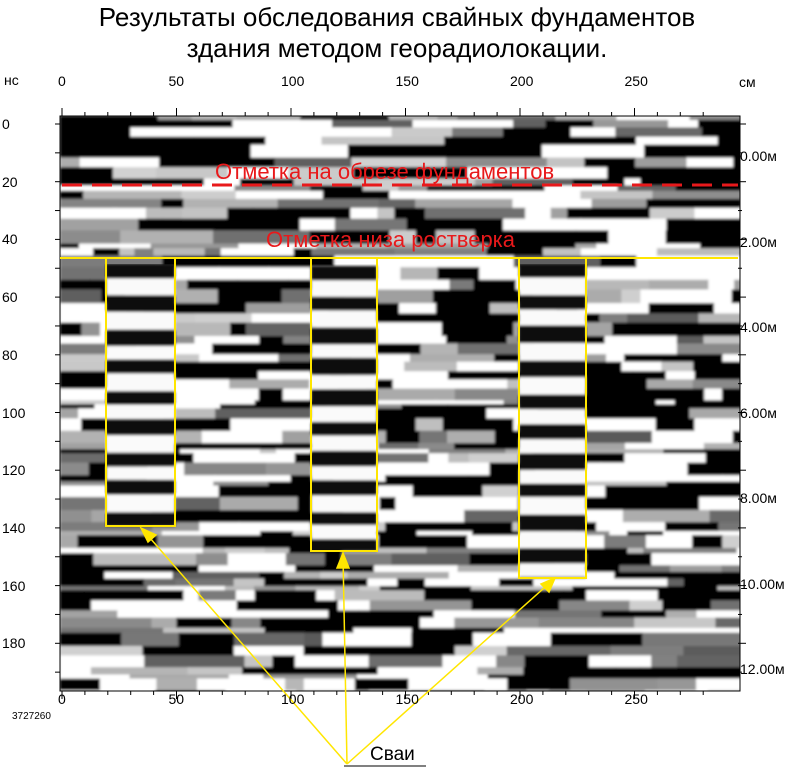  What do you see at coordinates (14, 643) in the screenshot?
I see `left-tick-label-9: 180` at bounding box center [14, 643].